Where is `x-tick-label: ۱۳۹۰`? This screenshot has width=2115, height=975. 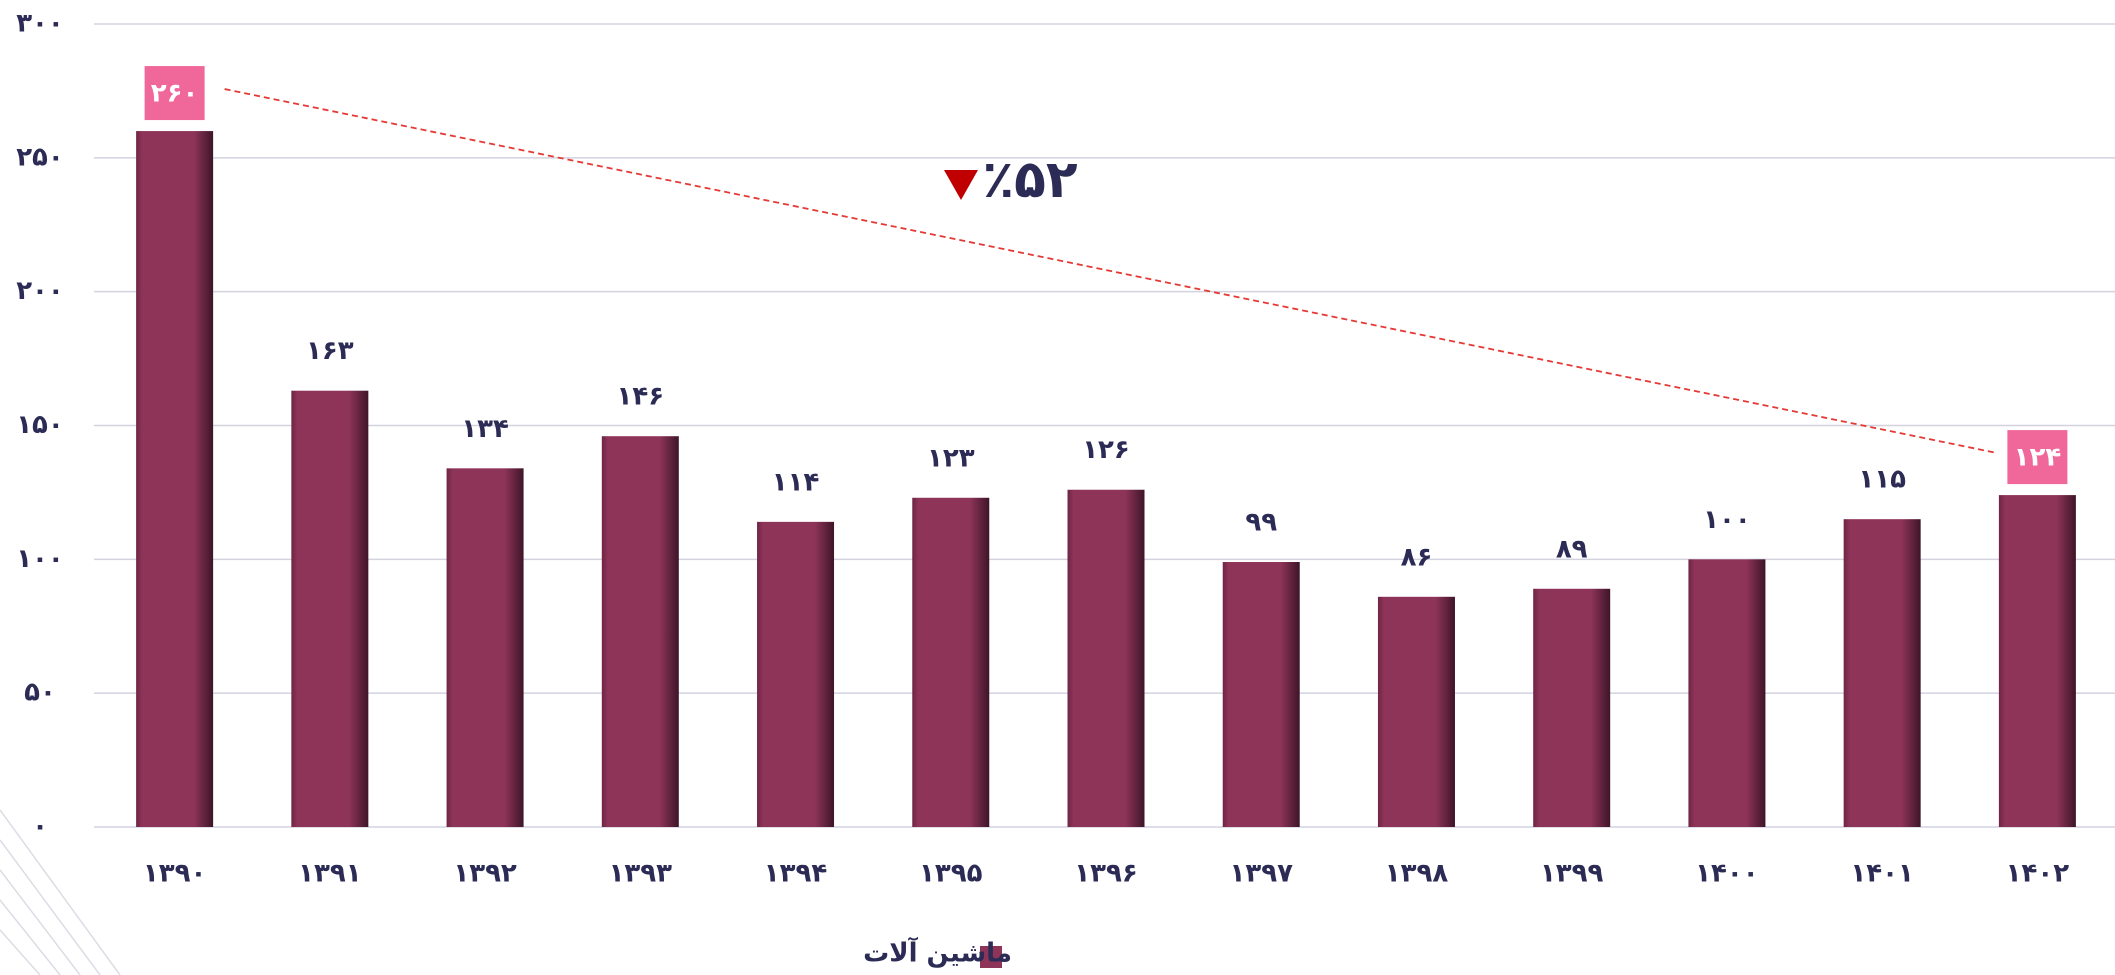 x-tick-label: ۱۳۹۰ is located at coordinates (174, 874).